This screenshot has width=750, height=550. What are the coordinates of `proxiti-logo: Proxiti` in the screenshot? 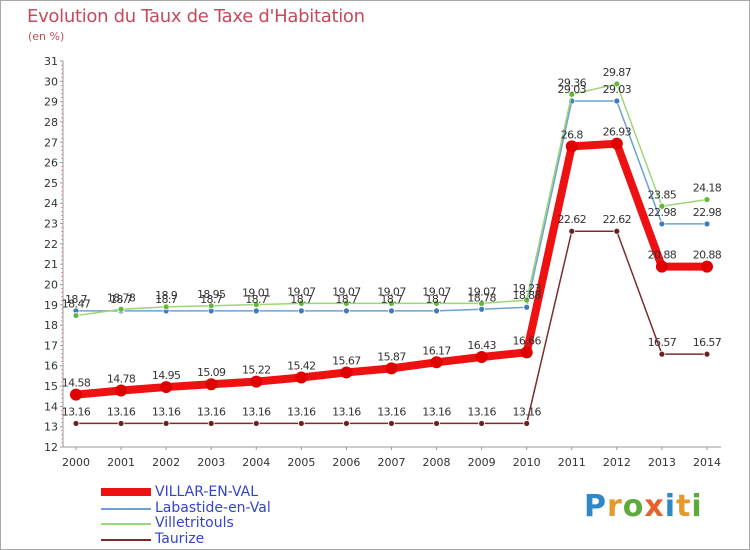 It's located at (643, 506).